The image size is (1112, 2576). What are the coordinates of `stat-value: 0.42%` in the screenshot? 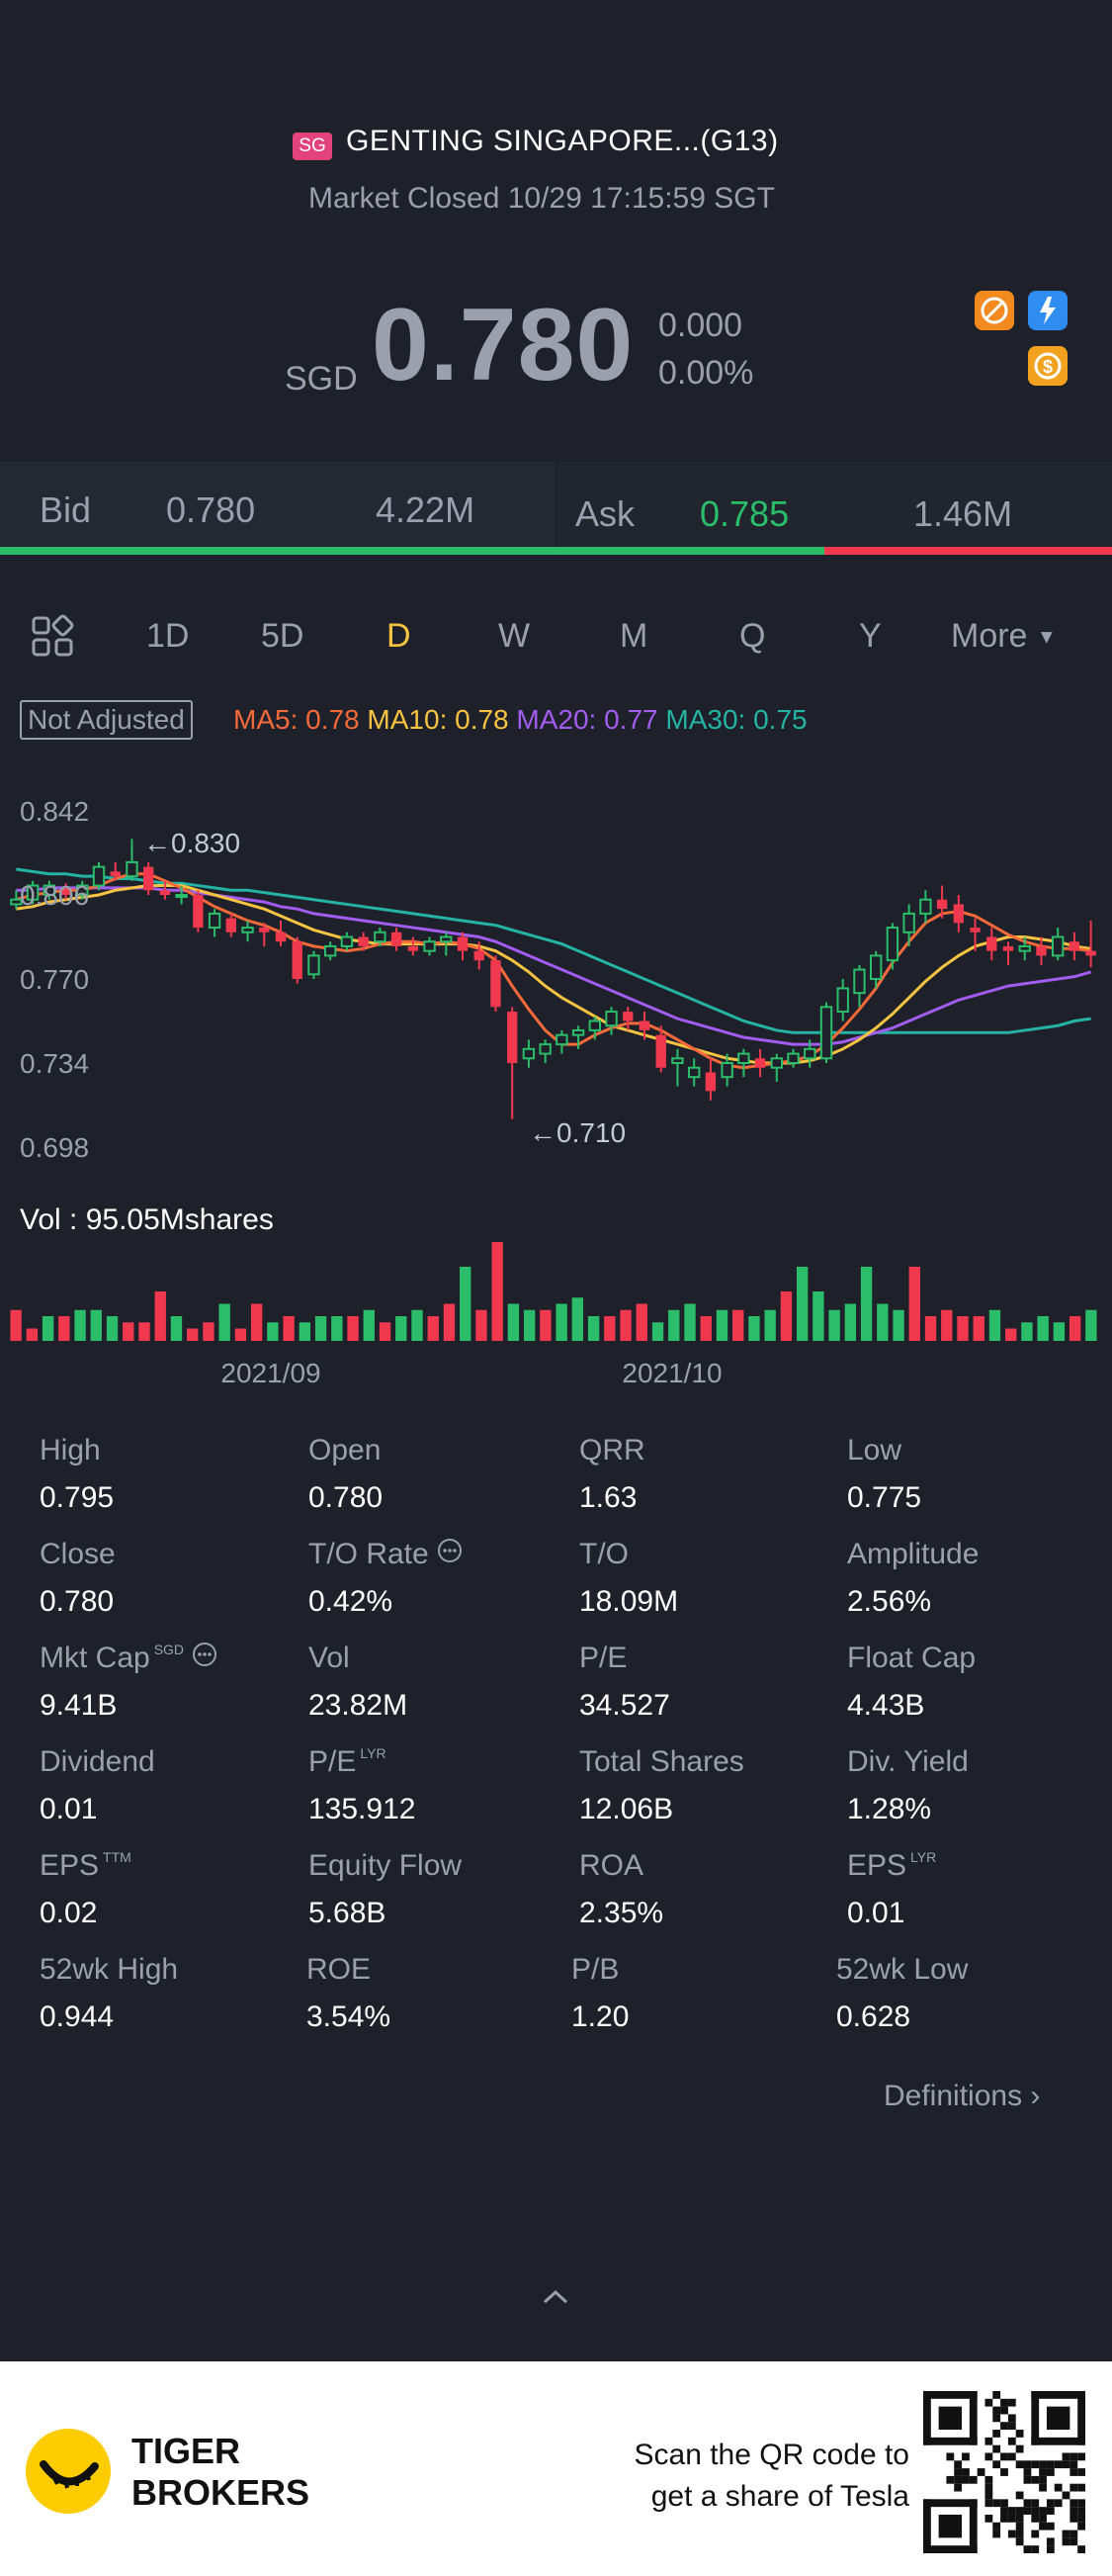 It's located at (350, 1601).